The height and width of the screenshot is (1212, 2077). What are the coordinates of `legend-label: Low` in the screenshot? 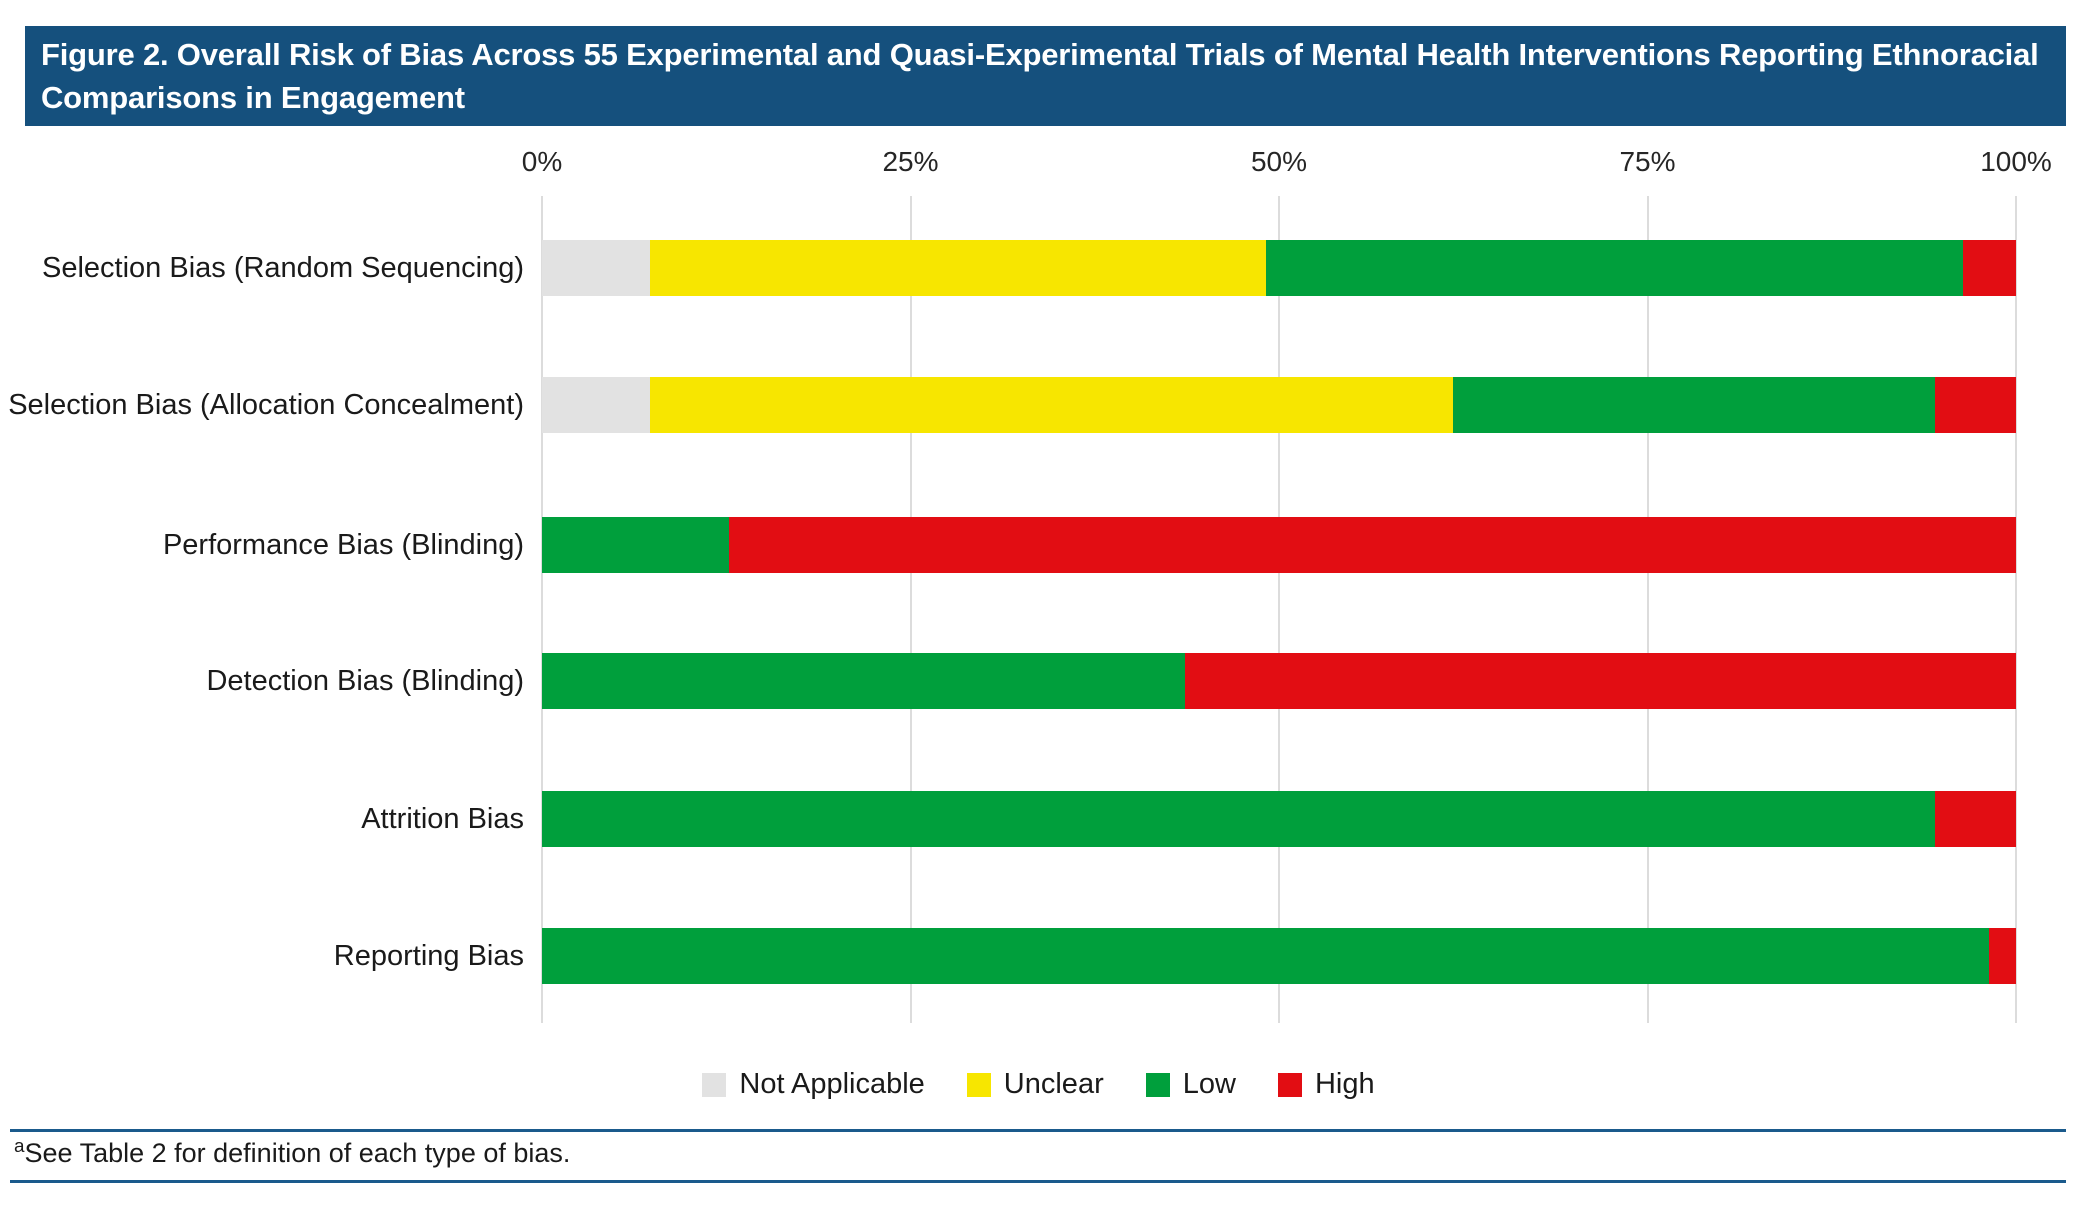 It's located at (1209, 1084).